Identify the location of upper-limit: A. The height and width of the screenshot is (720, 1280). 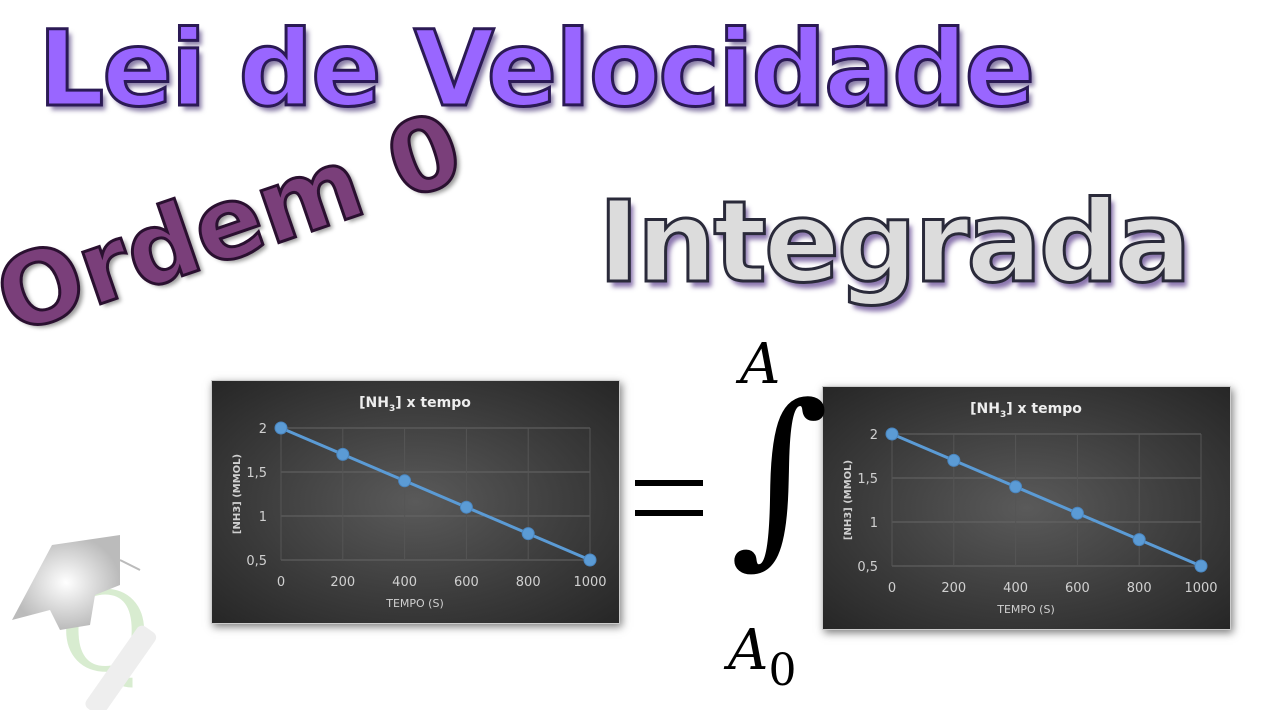
(760, 364).